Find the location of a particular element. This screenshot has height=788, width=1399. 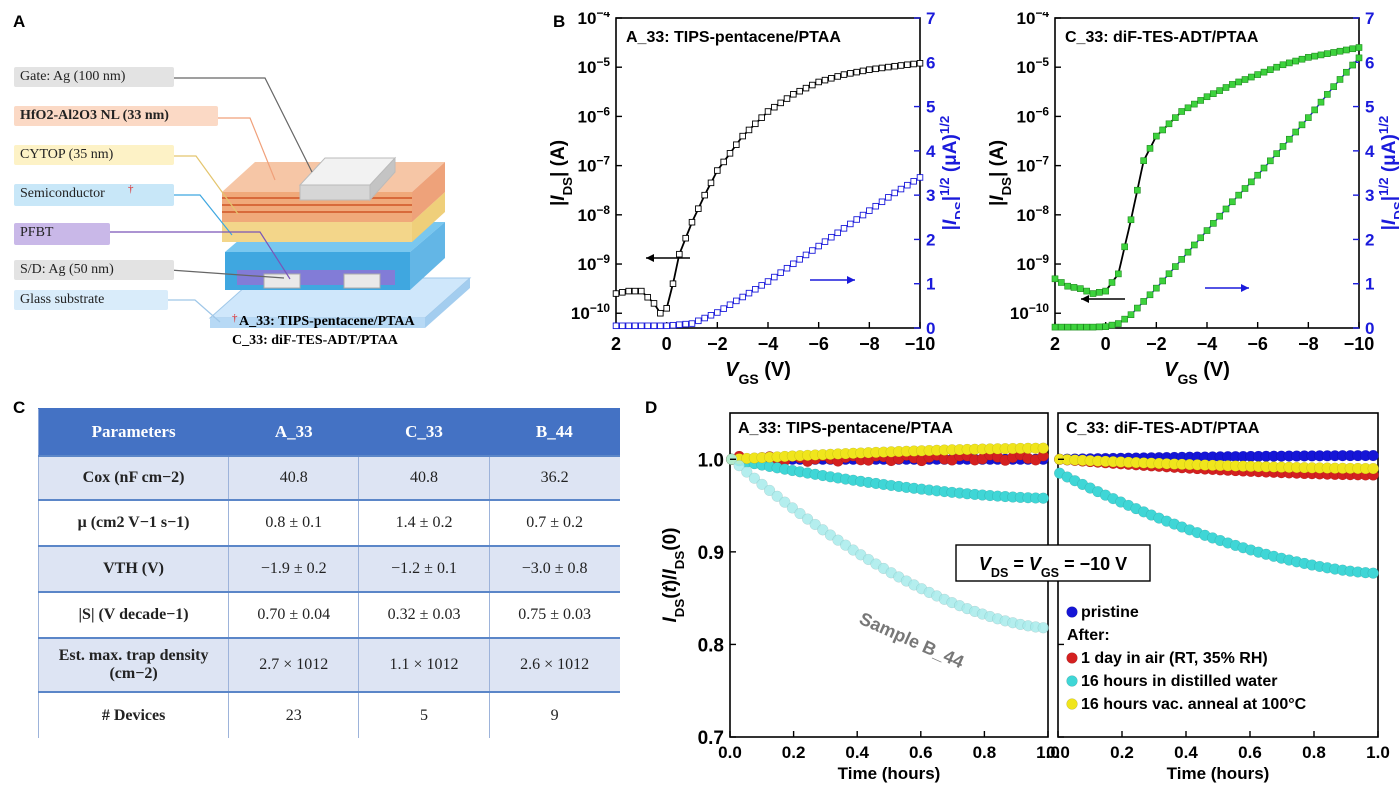

parameter-name-cell: Cox (nF cm−2) is located at coordinates (133, 477).